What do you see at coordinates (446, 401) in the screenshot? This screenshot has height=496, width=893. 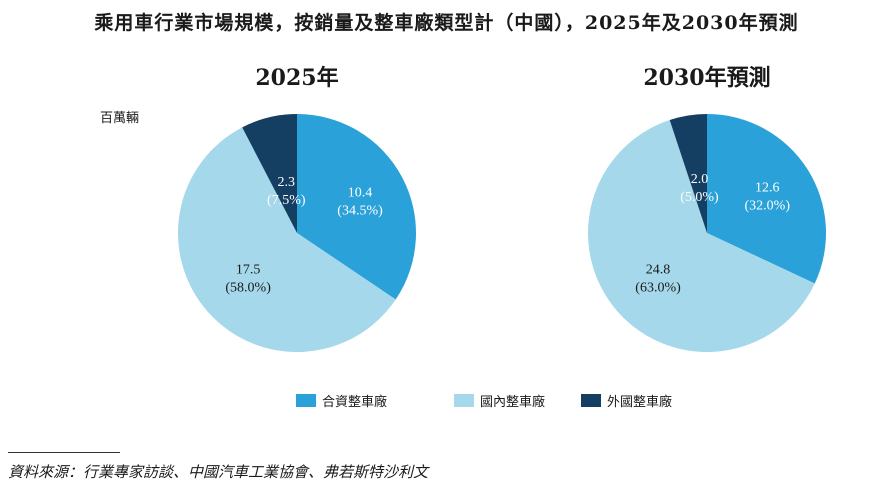 I see `legend: 合資整車廠 國內整車廠 外國整車廠` at bounding box center [446, 401].